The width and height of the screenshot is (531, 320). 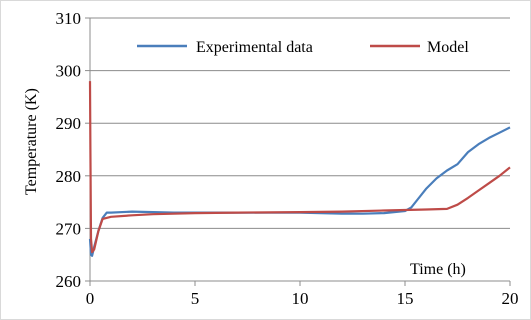 What do you see at coordinates (69, 18) in the screenshot?
I see `y-tick-label: 310` at bounding box center [69, 18].